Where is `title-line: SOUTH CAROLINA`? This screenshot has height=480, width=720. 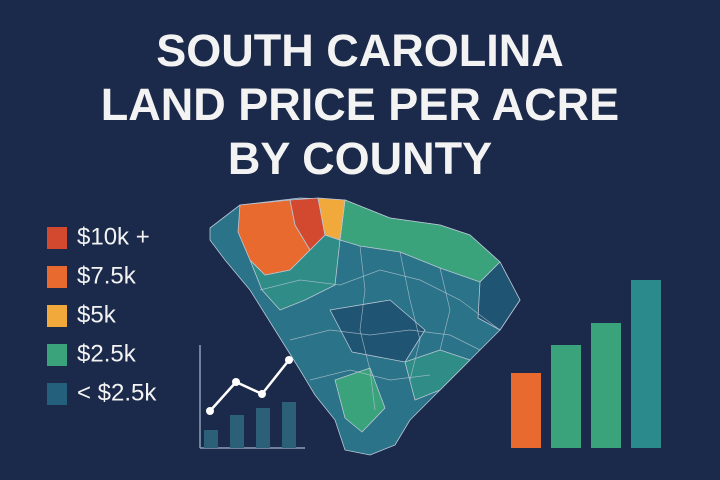 title-line: SOUTH CAROLINA is located at coordinates (359, 50).